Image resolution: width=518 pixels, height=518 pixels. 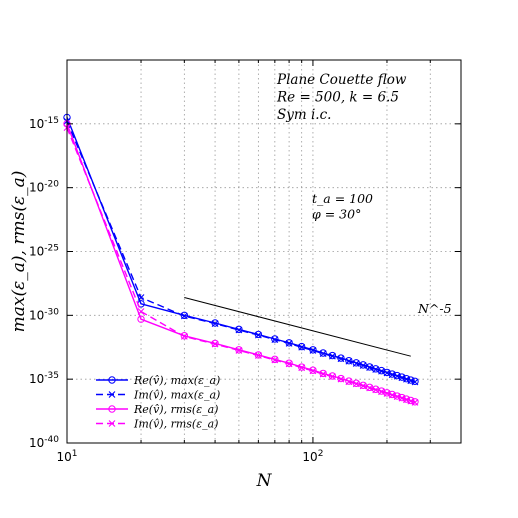 I want to click on y-tick-label: 10-35, so click(x=44, y=378).